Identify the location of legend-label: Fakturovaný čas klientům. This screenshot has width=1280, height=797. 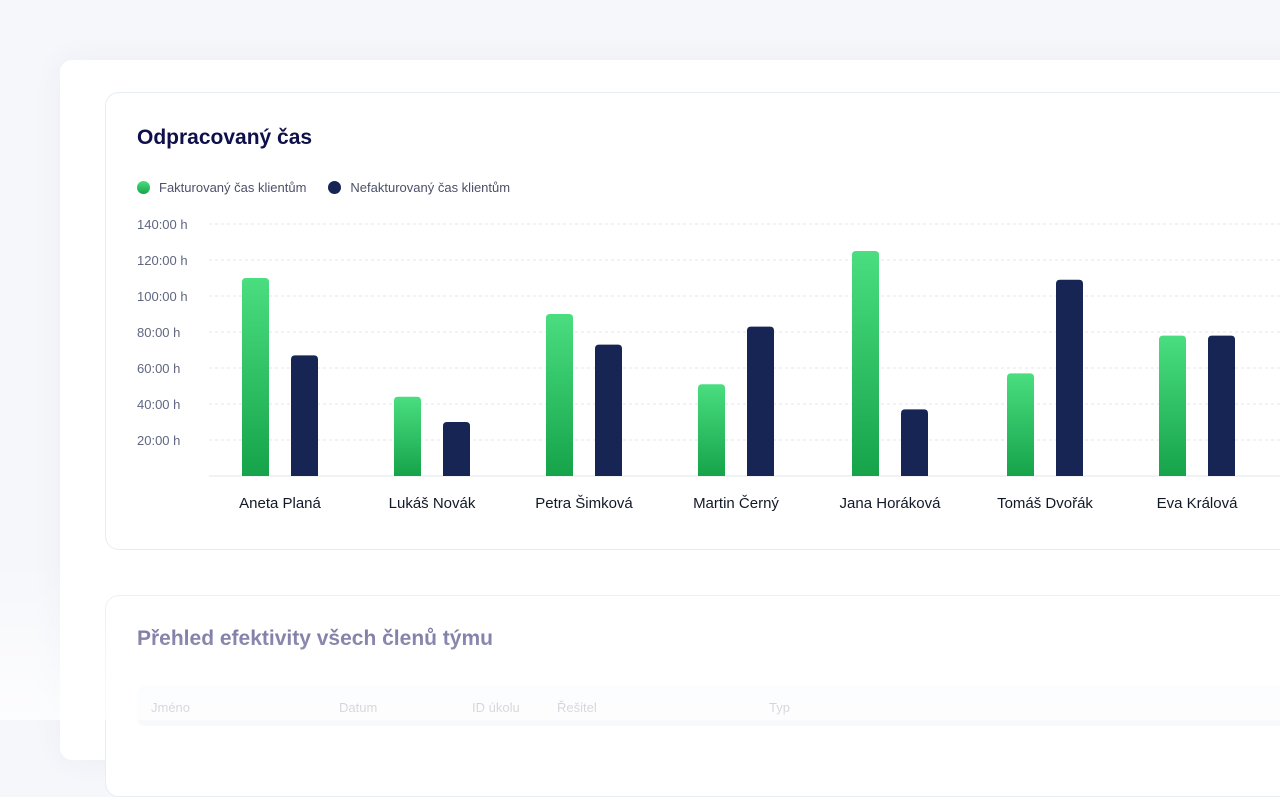
(233, 187).